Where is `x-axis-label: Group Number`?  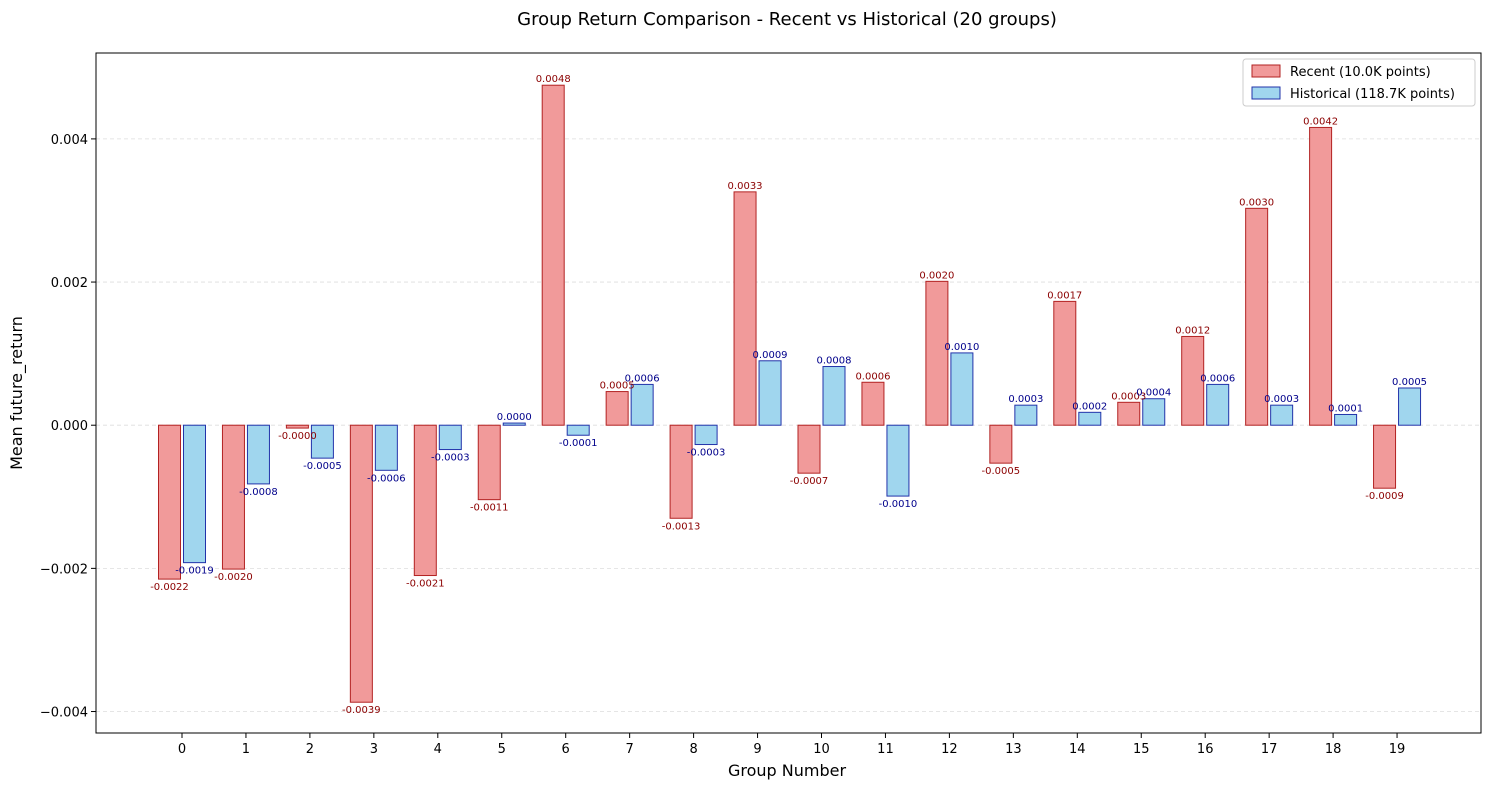 x-axis-label: Group Number is located at coordinates (787, 770).